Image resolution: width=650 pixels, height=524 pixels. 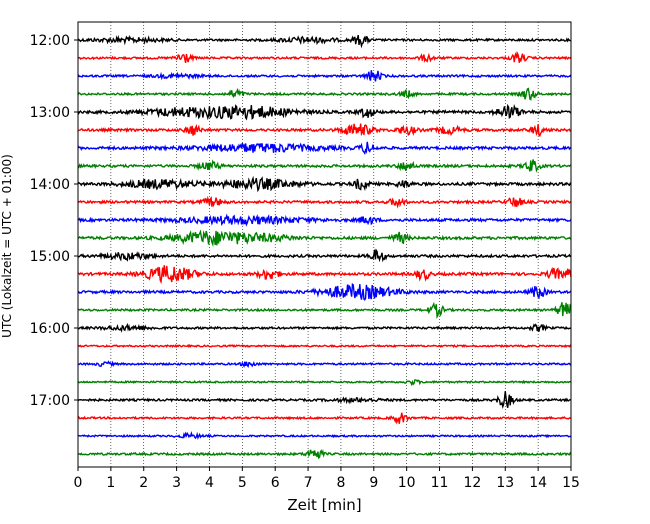 What do you see at coordinates (50, 41) in the screenshot?
I see `y-tick-label: 12:00` at bounding box center [50, 41].